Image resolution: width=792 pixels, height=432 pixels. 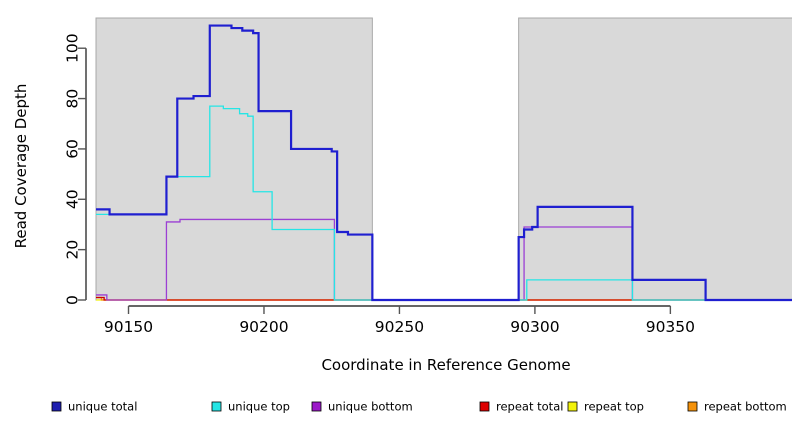 What do you see at coordinates (399, 327) in the screenshot?
I see `x-tick-label: 90250` at bounding box center [399, 327].